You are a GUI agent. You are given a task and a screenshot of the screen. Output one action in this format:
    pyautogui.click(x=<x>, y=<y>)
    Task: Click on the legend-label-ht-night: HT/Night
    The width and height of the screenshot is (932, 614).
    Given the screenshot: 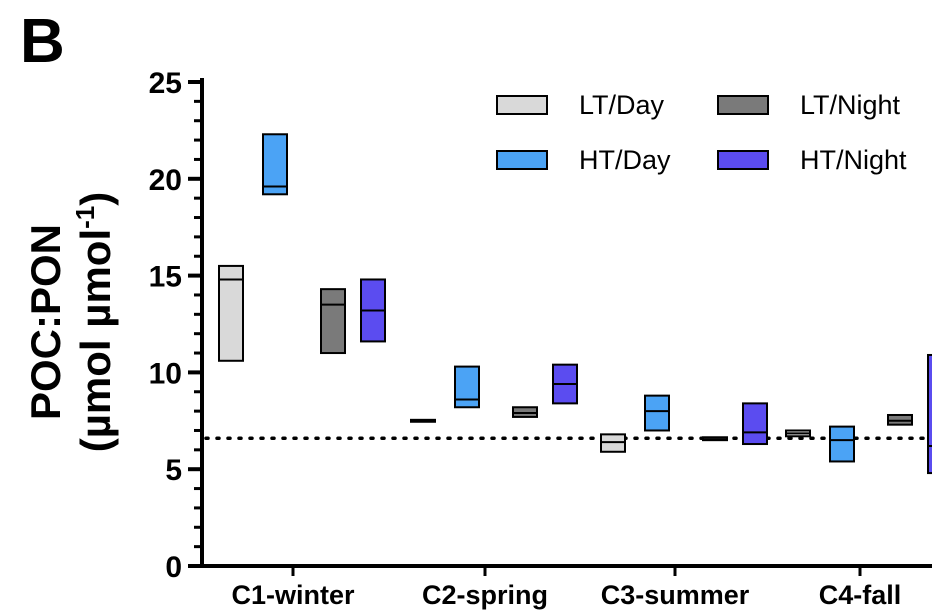 What is the action you would take?
    pyautogui.click(x=853, y=160)
    